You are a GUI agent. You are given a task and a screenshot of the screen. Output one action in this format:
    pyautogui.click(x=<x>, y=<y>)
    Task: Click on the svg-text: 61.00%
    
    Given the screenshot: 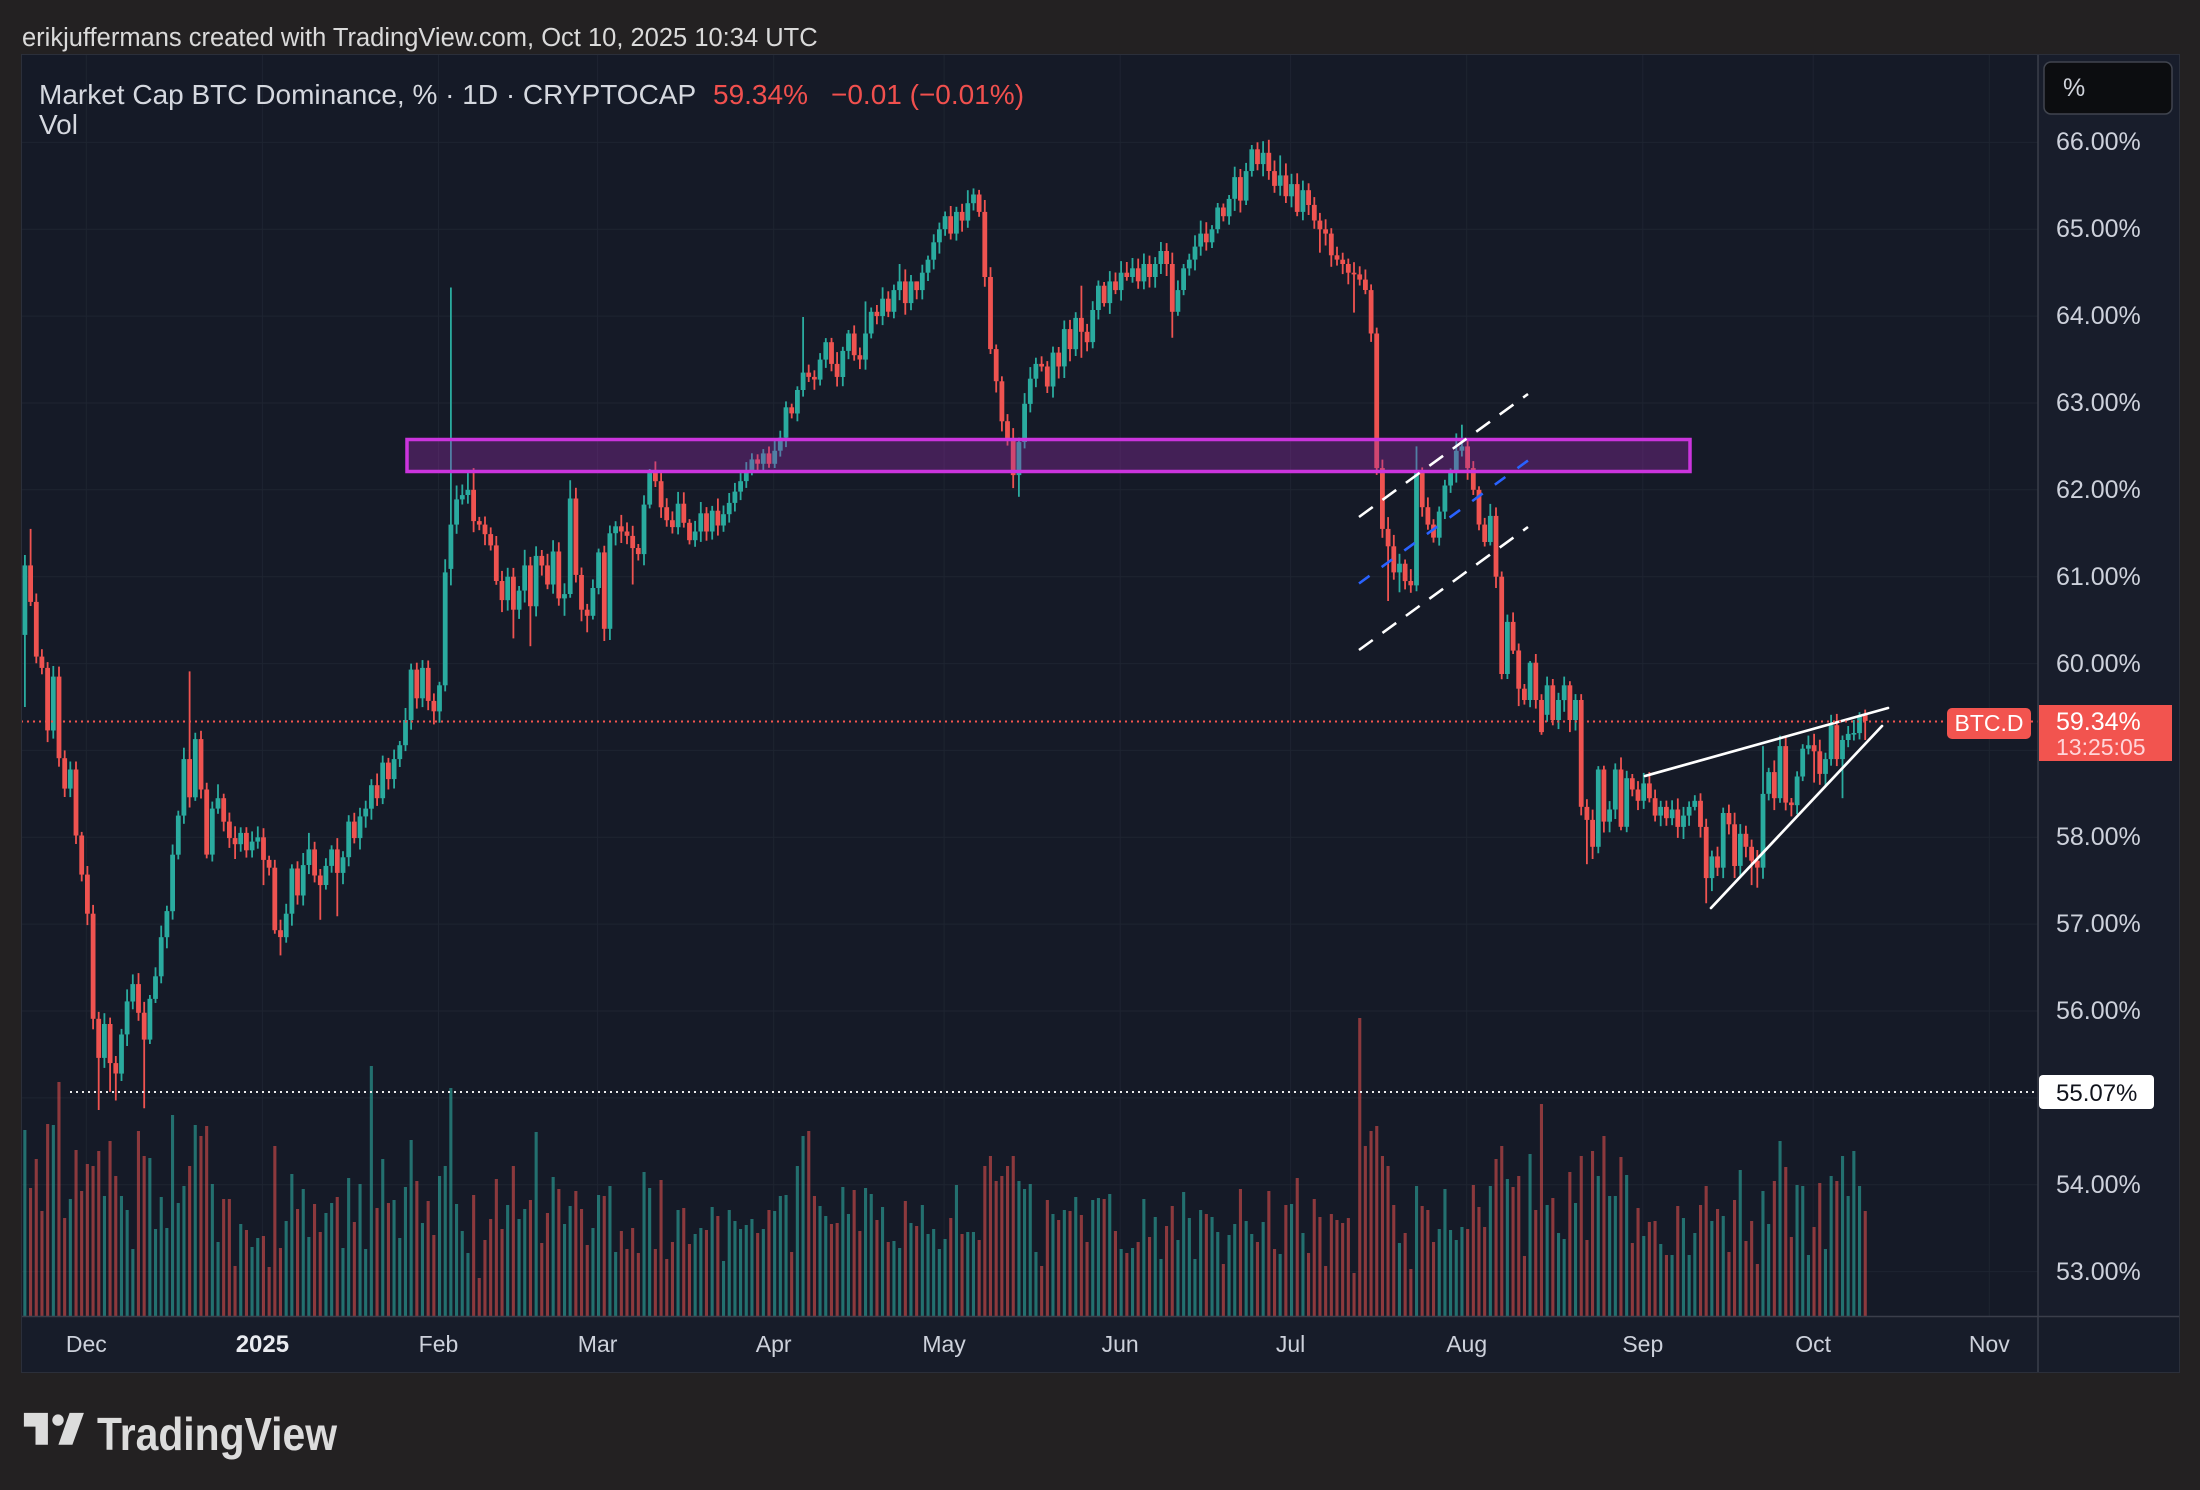 What is the action you would take?
    pyautogui.click(x=2098, y=577)
    